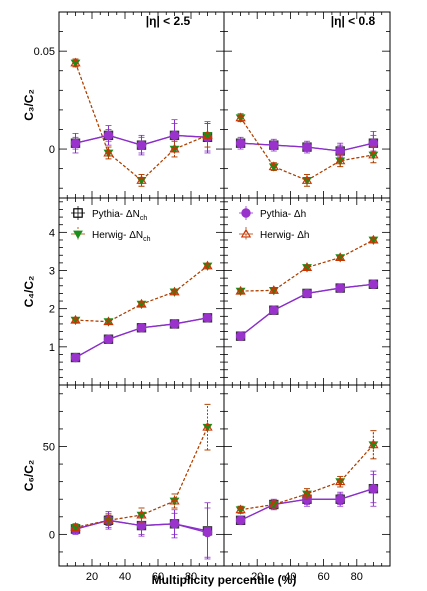 The width and height of the screenshot is (427, 591). I want to click on series-herwig-dN, so click(141, 294).